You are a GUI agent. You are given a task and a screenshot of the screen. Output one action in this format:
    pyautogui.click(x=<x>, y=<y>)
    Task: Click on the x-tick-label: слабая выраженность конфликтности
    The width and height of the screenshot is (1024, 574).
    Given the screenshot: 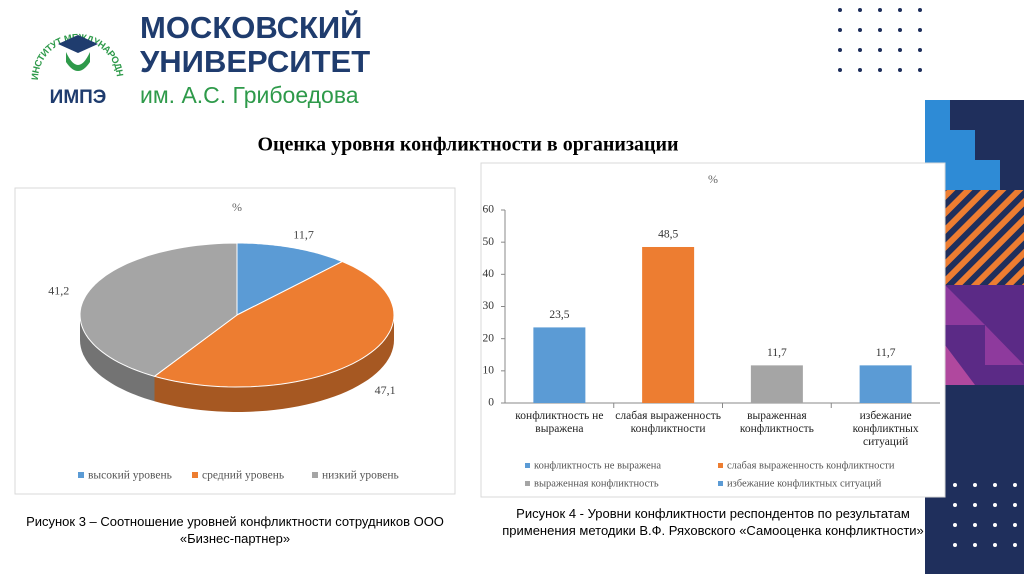 What is the action you would take?
    pyautogui.click(x=668, y=422)
    